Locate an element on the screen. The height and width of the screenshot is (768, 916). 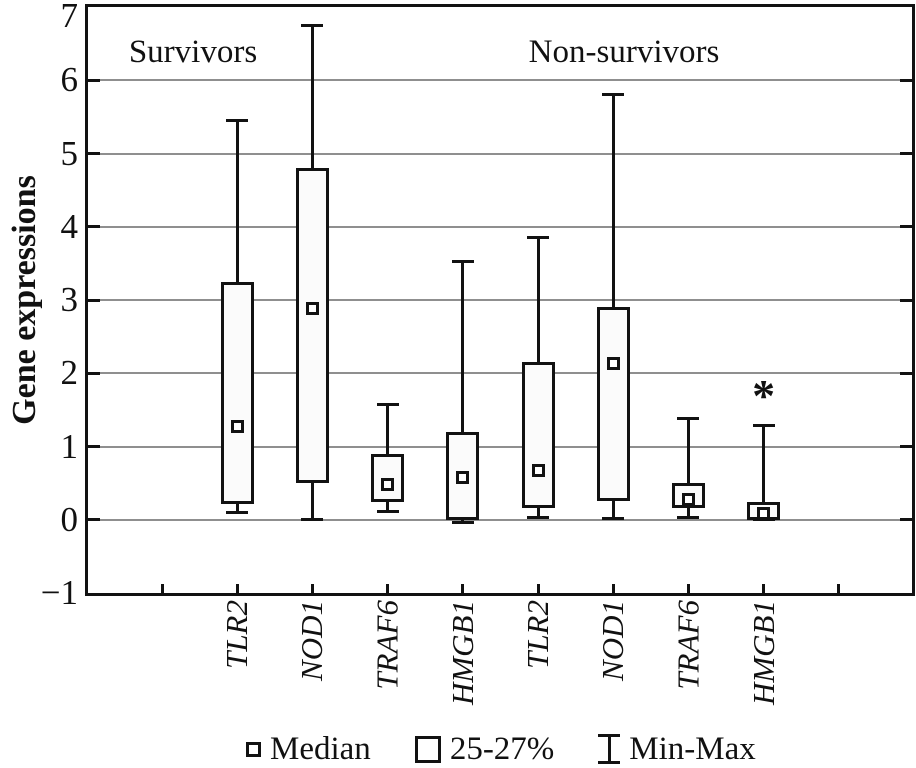
whisker-cap-min-traf6-non-survivors is located at coordinates (688, 518).